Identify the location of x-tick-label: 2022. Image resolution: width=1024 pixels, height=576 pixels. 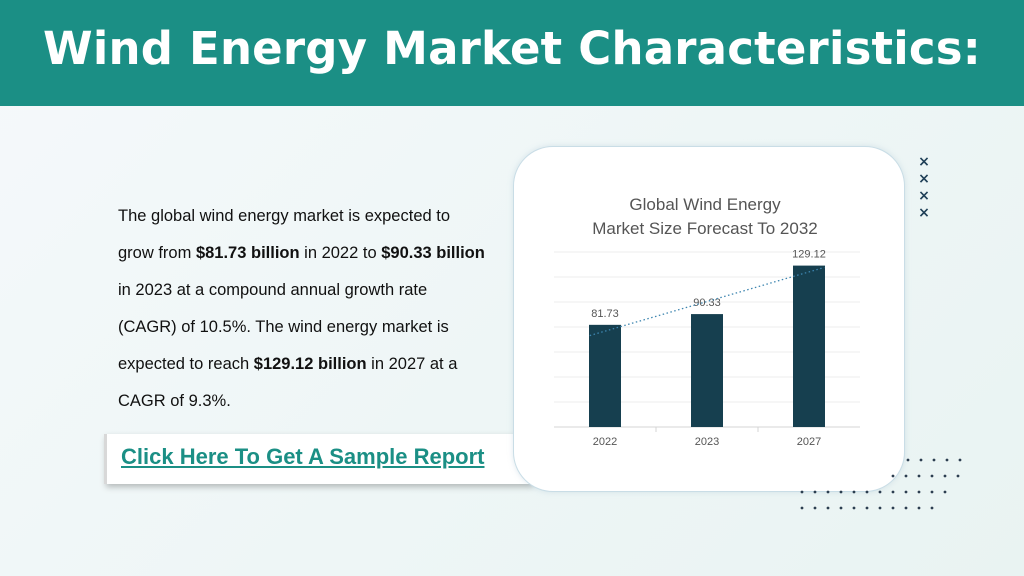
(605, 442).